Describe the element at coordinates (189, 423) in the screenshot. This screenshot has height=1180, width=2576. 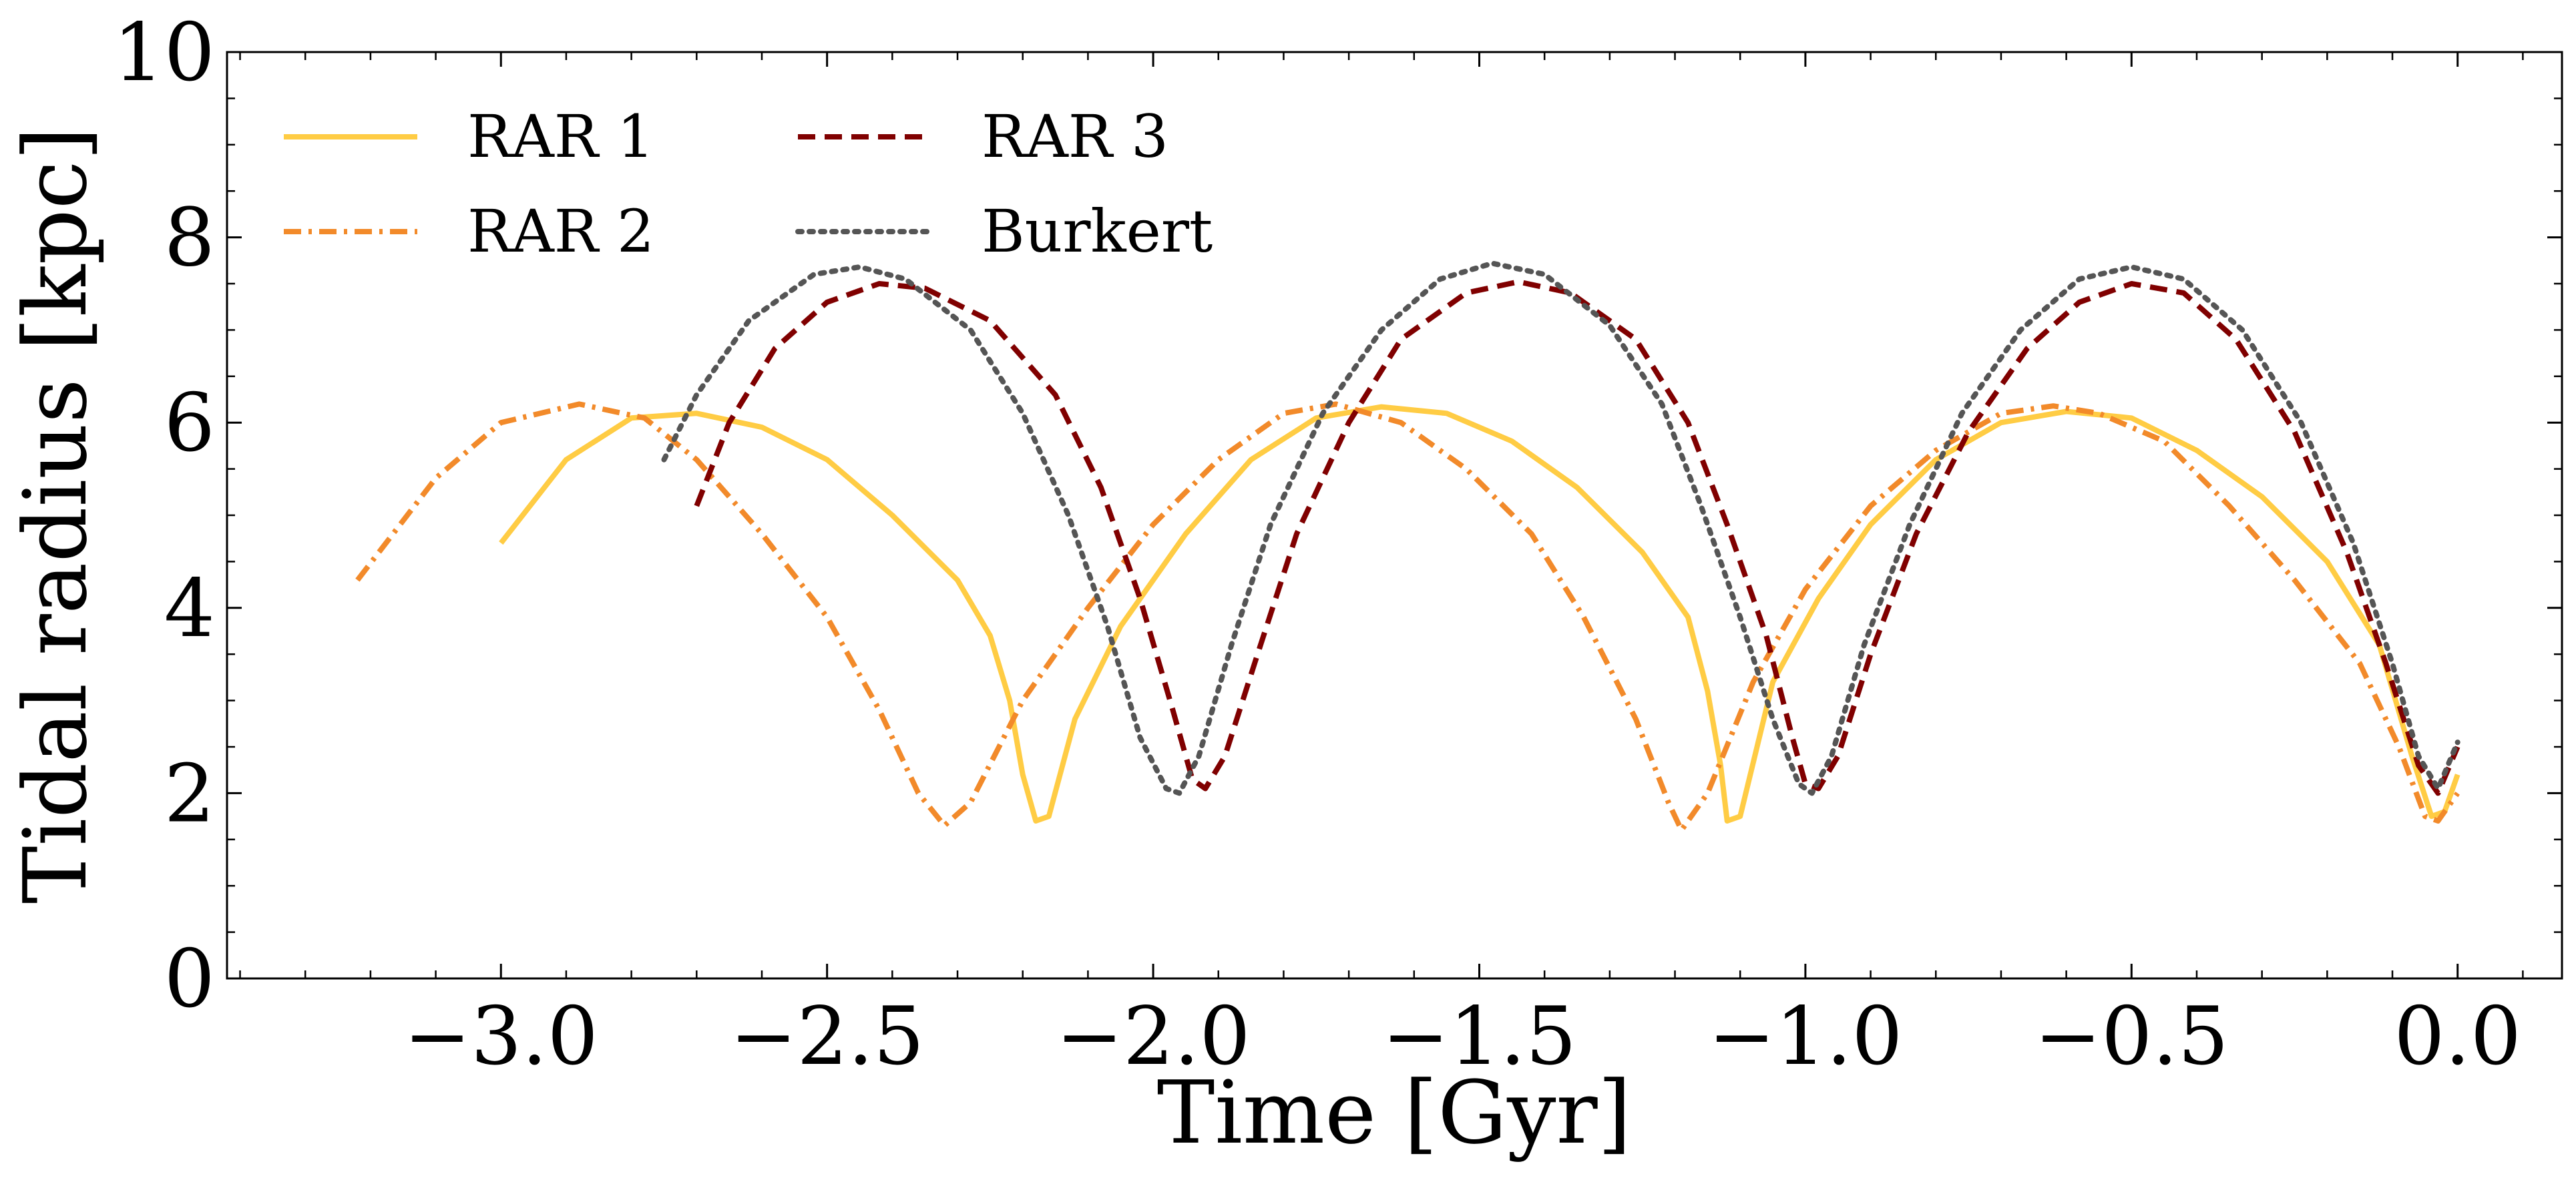
I see `y-tick-label: 6` at that location.